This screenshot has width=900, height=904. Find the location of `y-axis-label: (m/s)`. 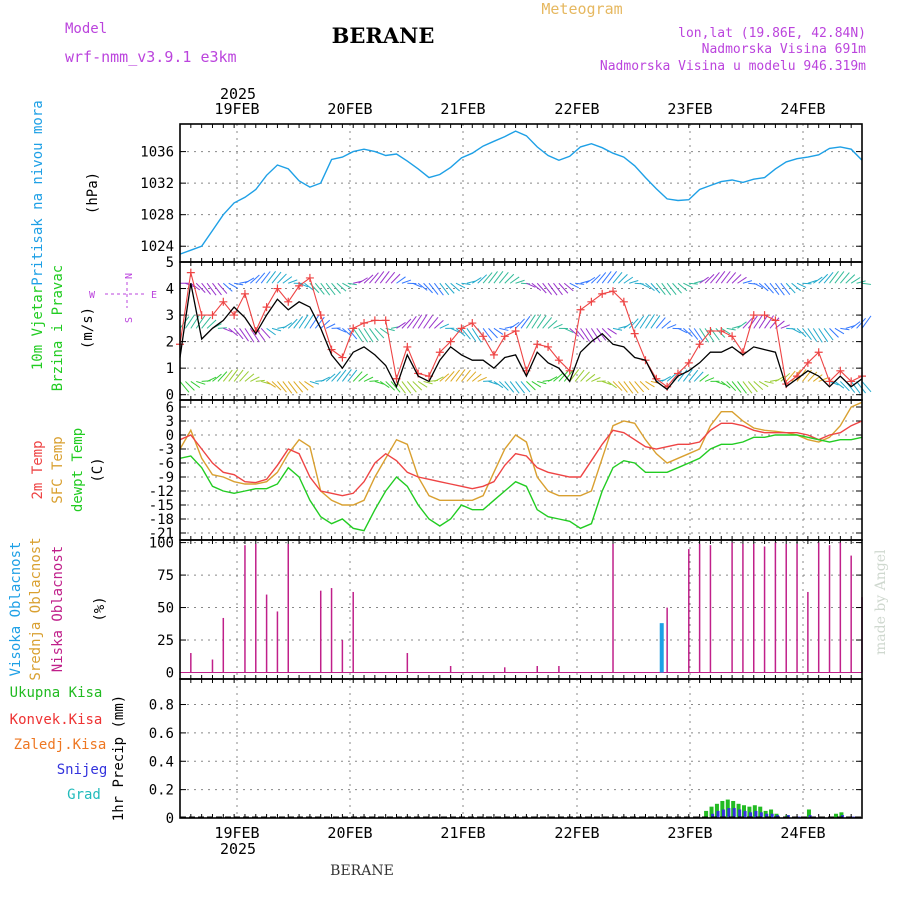

y-axis-label: (m/s) is located at coordinates (88, 328).